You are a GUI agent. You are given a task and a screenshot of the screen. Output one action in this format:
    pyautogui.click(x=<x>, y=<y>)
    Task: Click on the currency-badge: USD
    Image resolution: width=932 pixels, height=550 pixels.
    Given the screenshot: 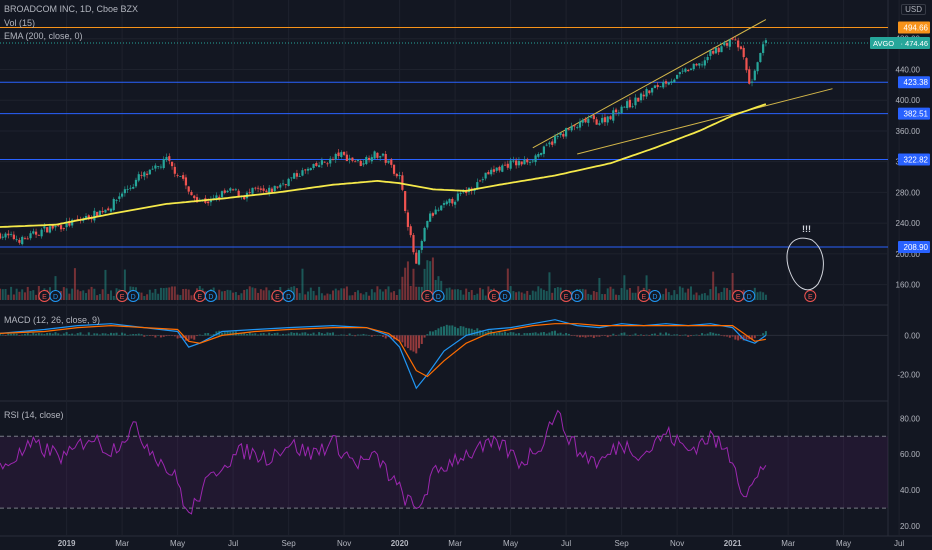 What is the action you would take?
    pyautogui.click(x=913, y=9)
    